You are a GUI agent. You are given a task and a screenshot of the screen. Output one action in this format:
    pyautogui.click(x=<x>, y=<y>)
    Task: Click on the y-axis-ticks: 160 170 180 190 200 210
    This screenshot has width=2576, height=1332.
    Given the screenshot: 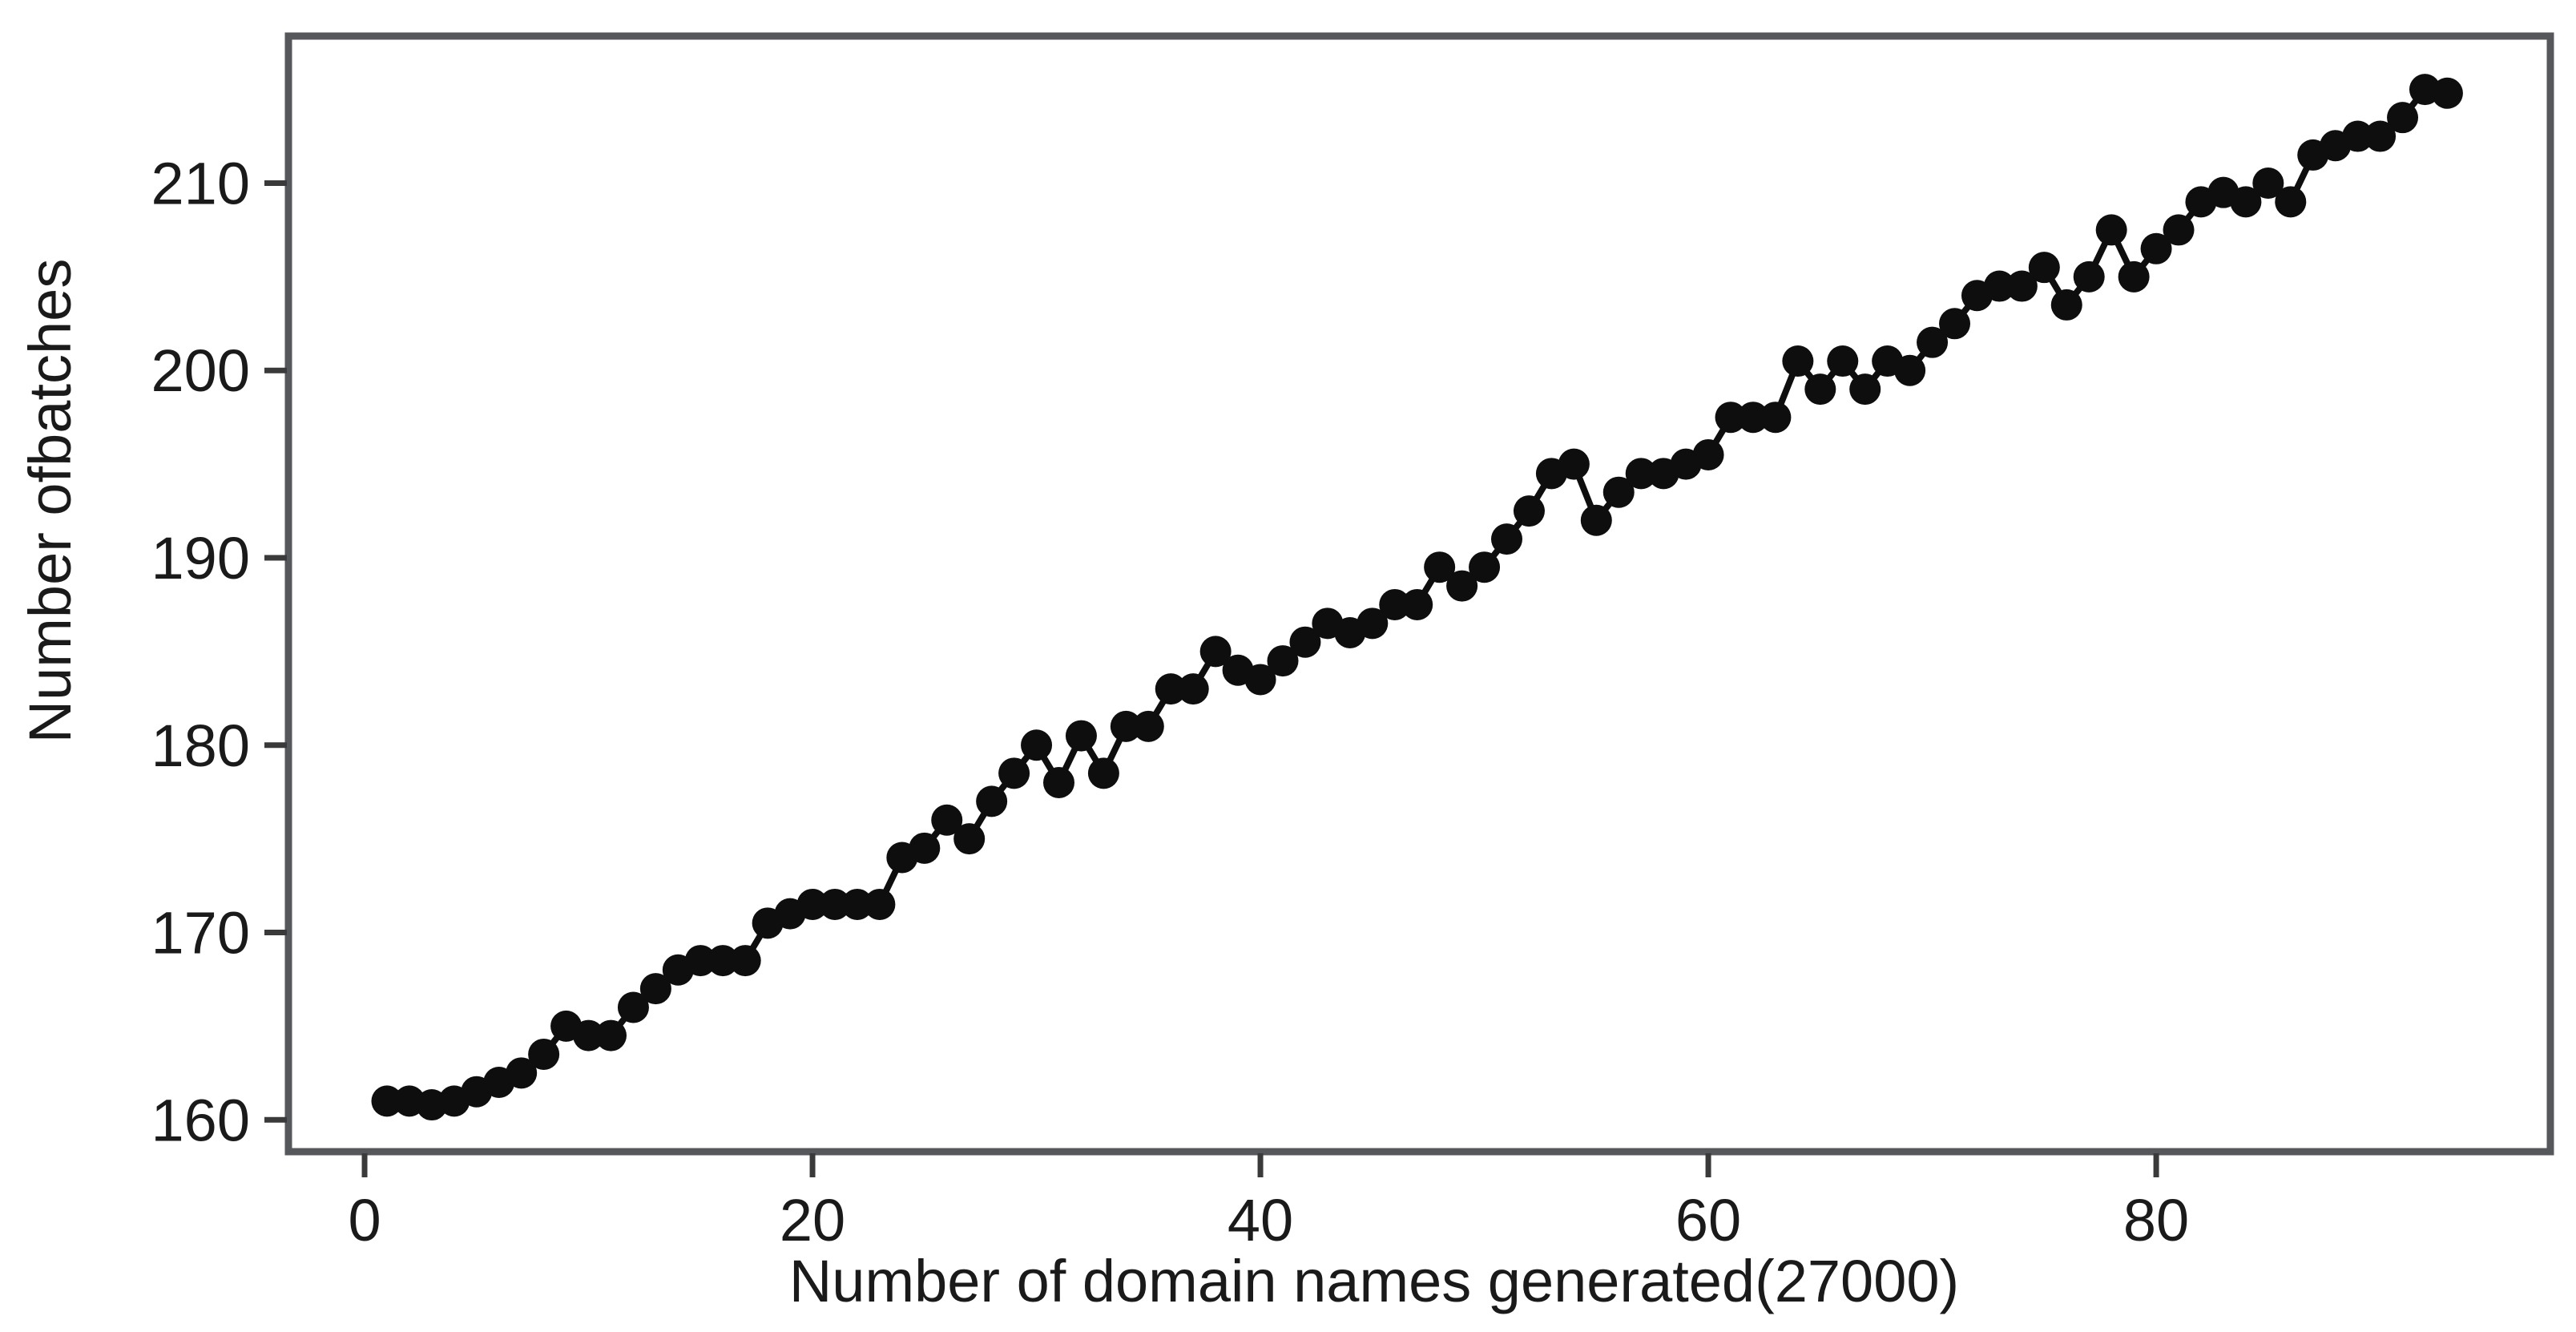 What is the action you would take?
    pyautogui.click(x=219, y=651)
    